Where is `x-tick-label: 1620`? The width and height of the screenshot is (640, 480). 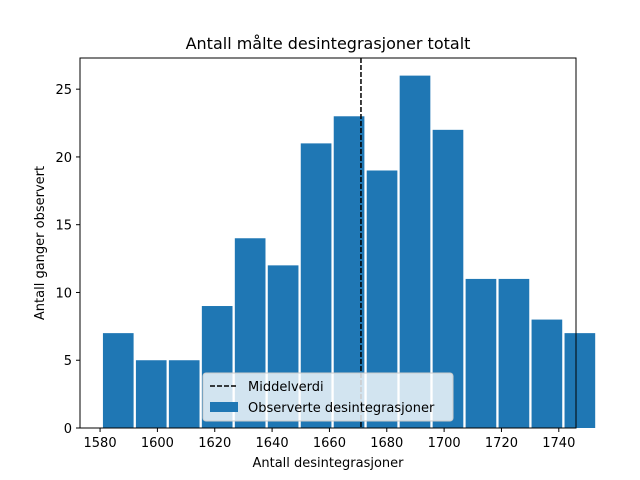
x-tick-label: 1620 is located at coordinates (214, 443).